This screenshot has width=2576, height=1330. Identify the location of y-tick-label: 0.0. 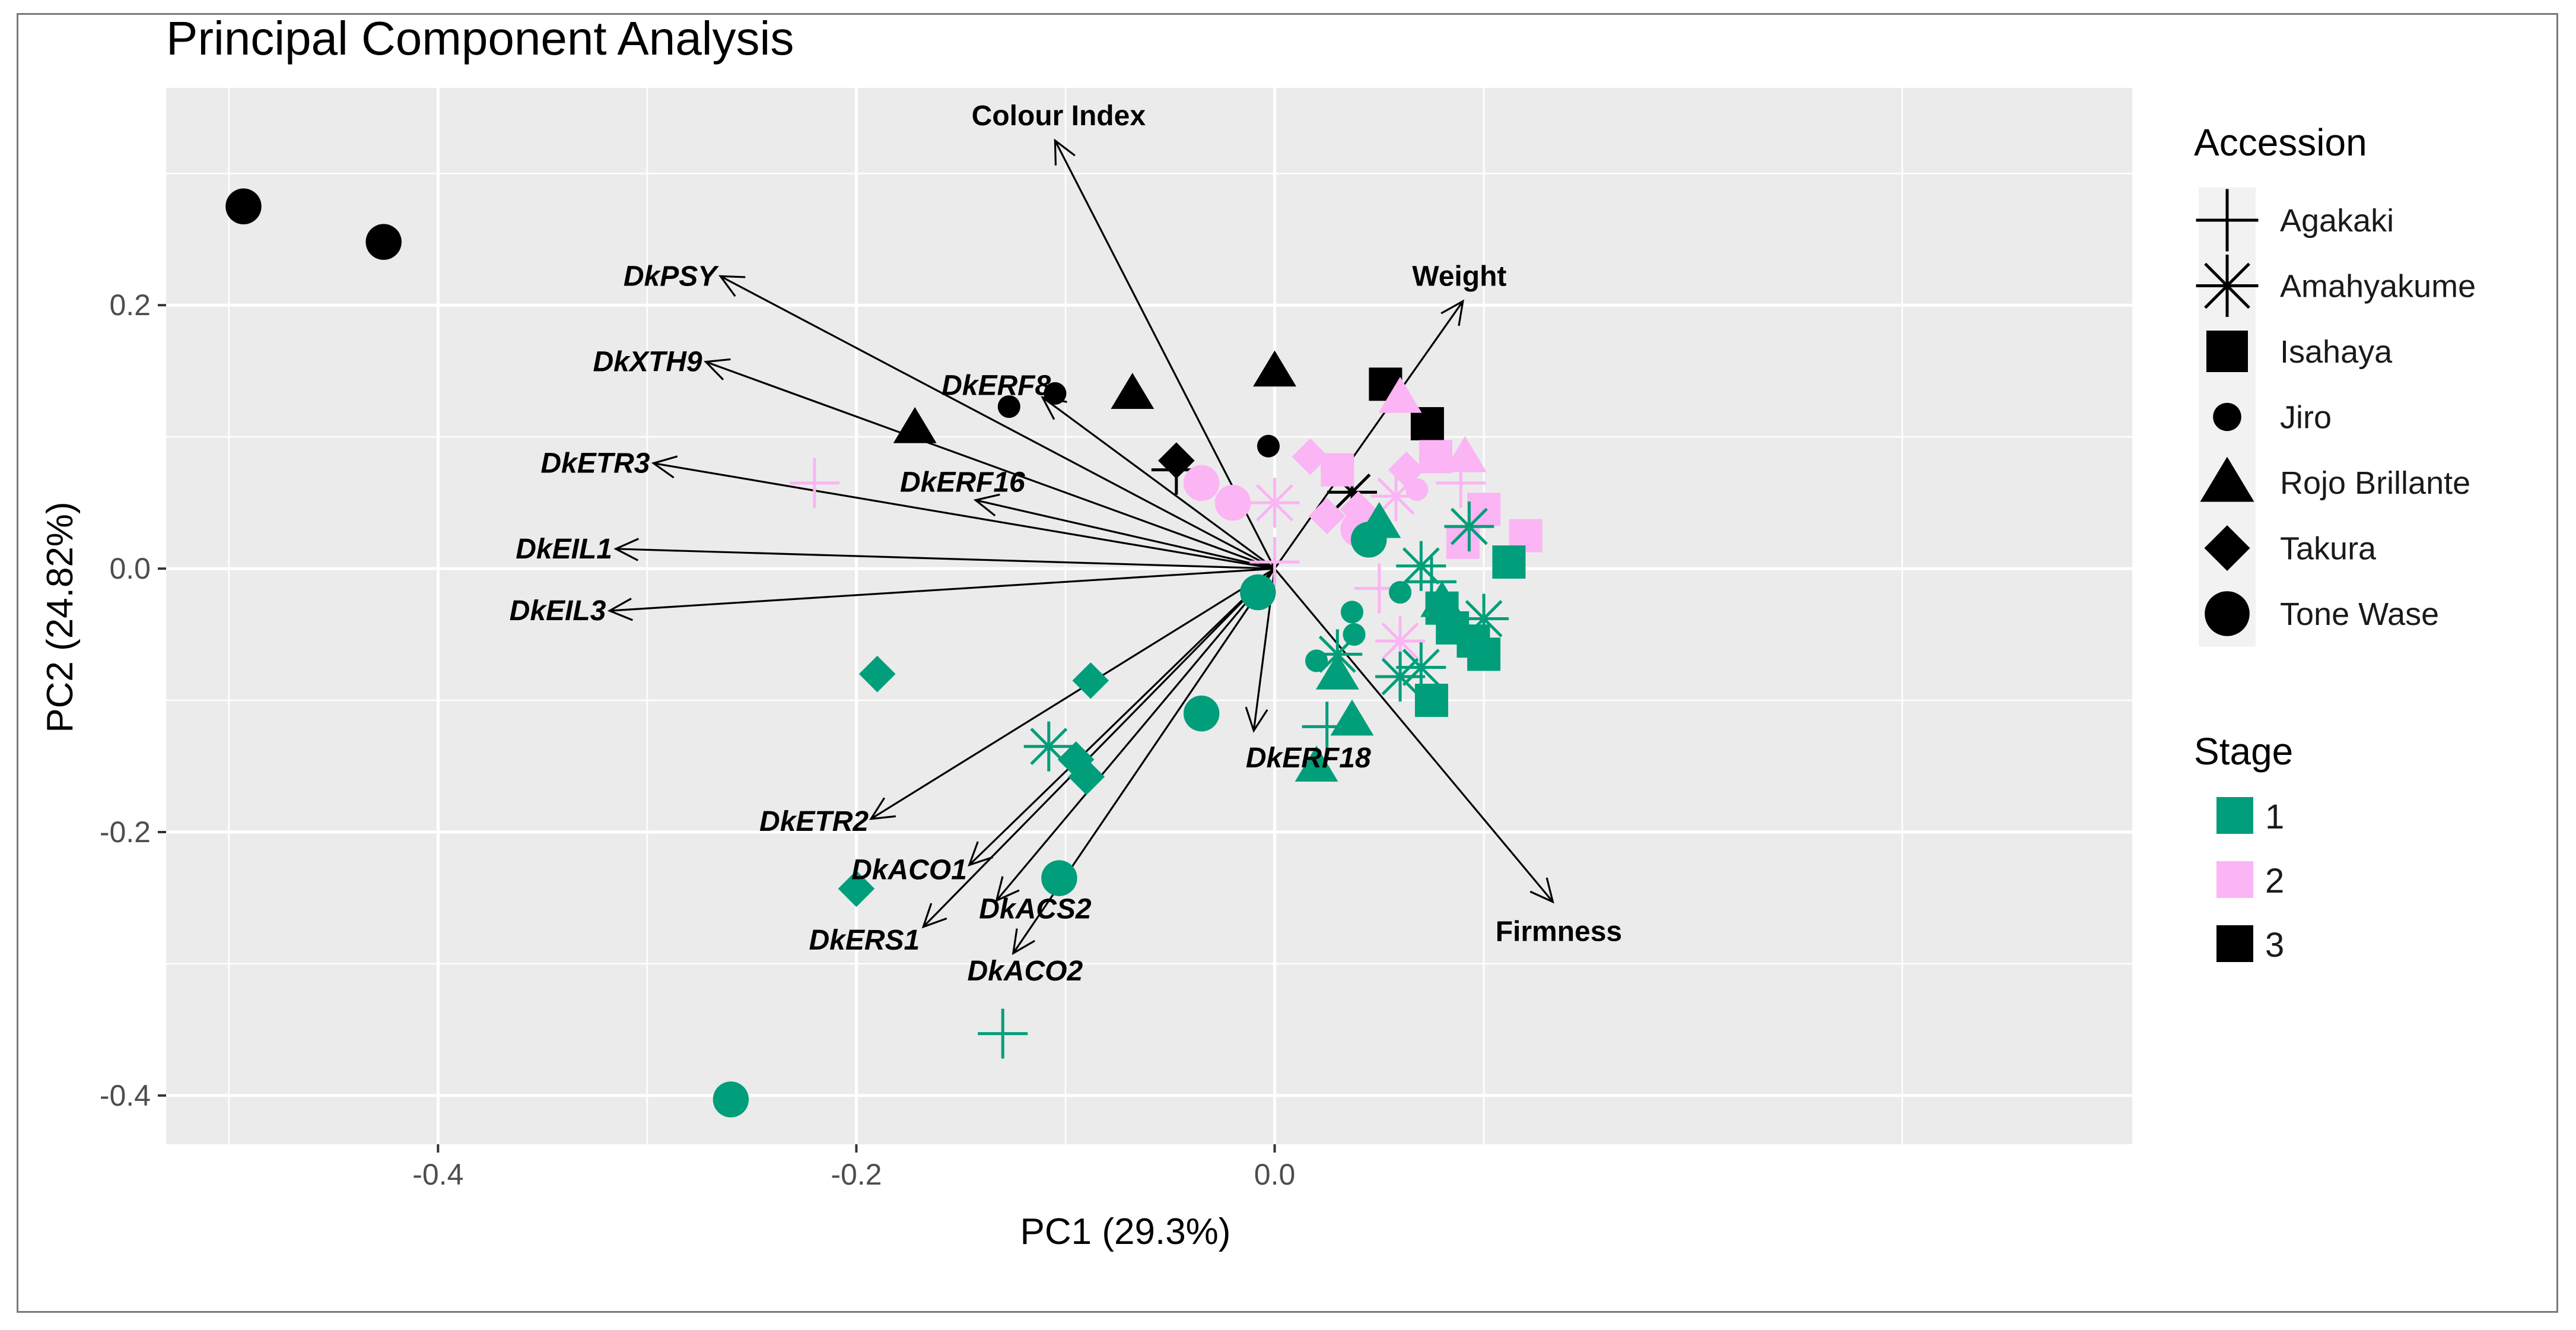
(130, 569).